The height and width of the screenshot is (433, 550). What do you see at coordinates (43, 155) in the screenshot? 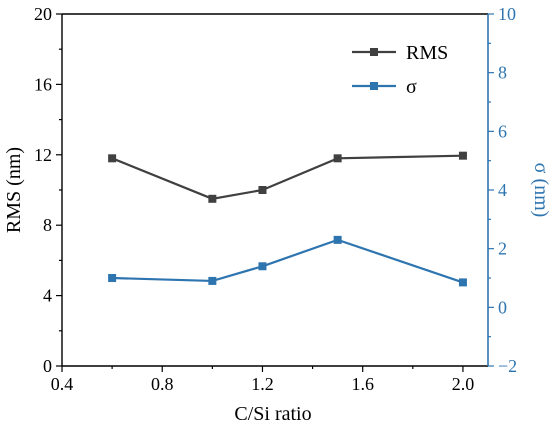
I see `y-tick-label: 12` at bounding box center [43, 155].